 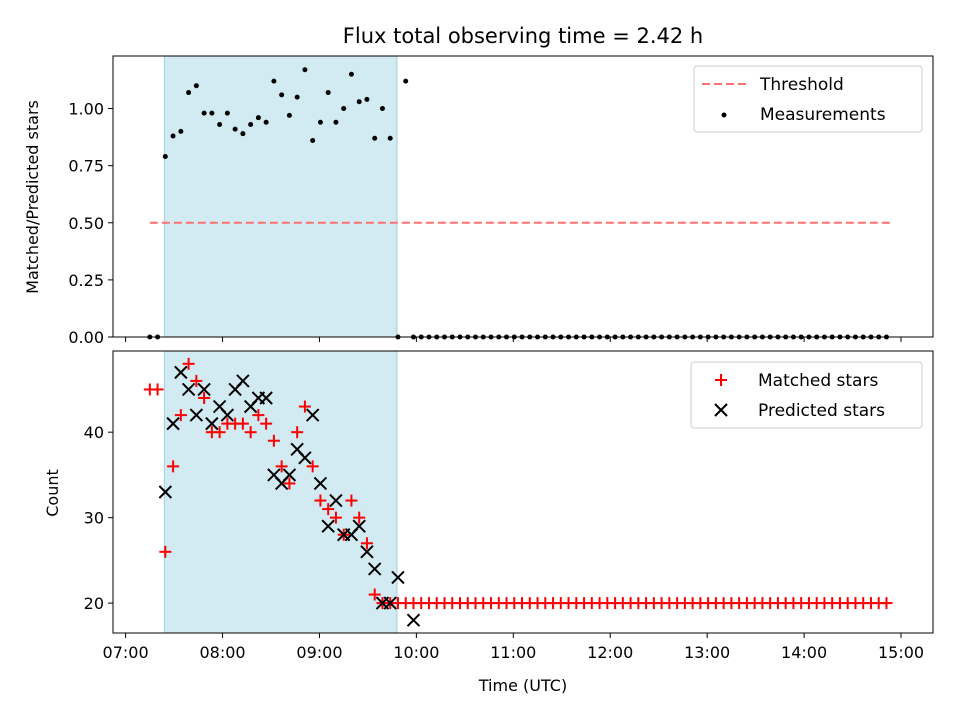 What do you see at coordinates (610, 652) in the screenshot?
I see `x-tick-label: 12:00` at bounding box center [610, 652].